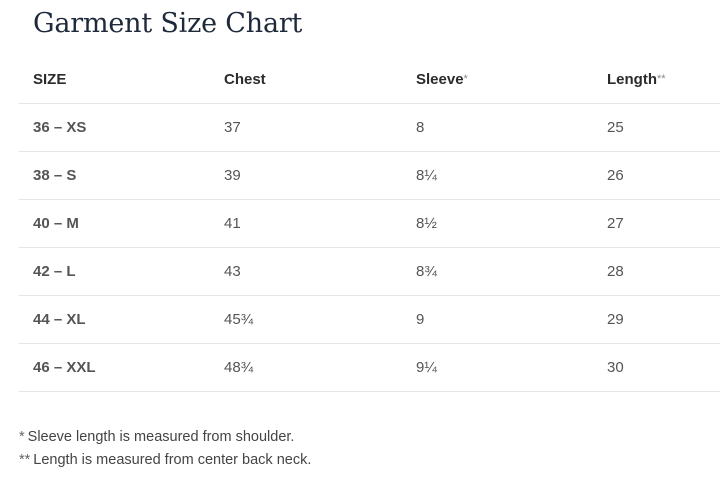 The image size is (720, 496). What do you see at coordinates (232, 175) in the screenshot?
I see `chest-cell: 39` at bounding box center [232, 175].